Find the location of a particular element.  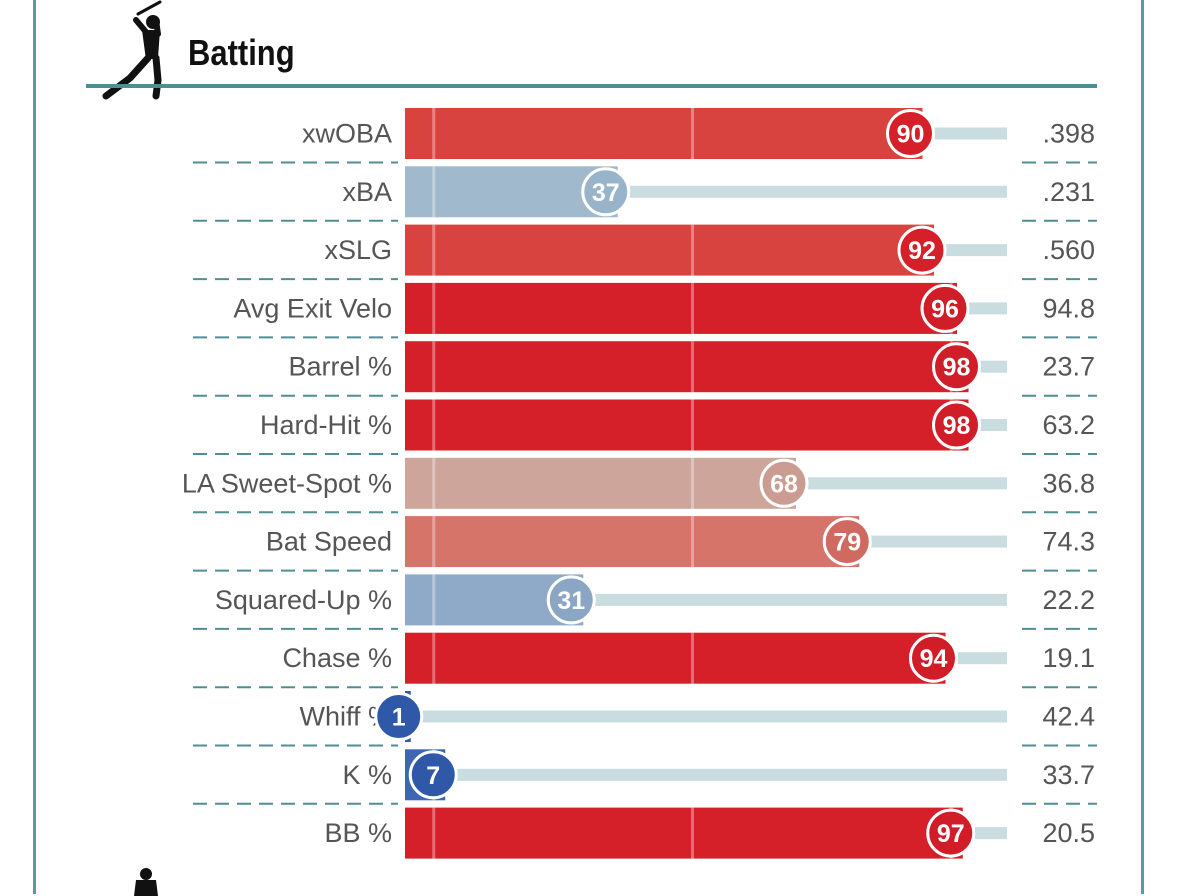

percentile-value: 37 is located at coordinates (606, 193).